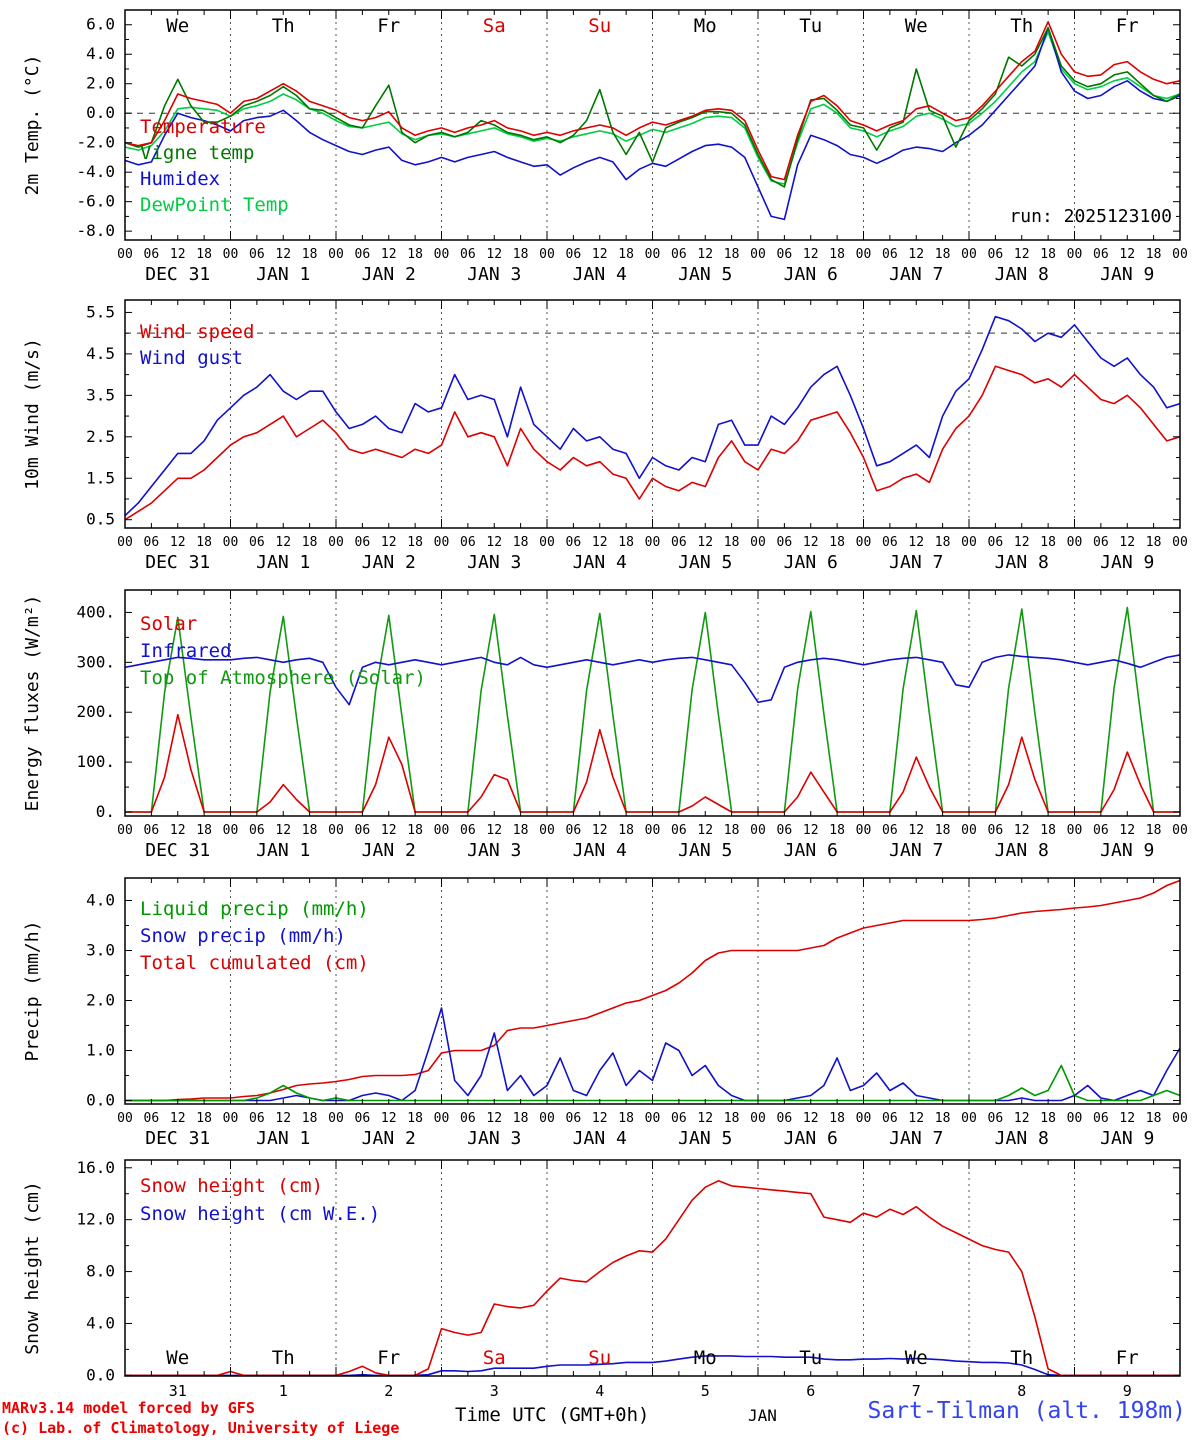 Image resolution: width=1194 pixels, height=1440 pixels. I want to click on series-wind-speed, so click(652, 443).